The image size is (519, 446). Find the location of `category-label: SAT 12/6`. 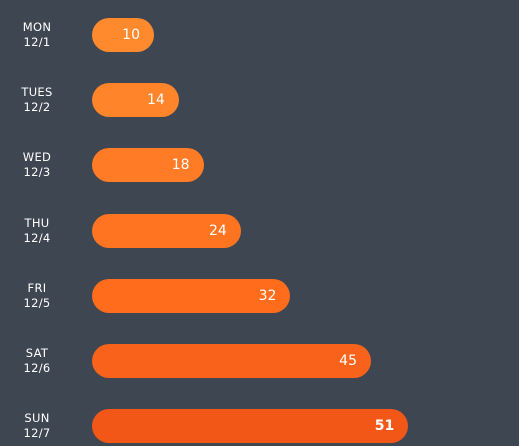

category-label: SAT 12/6 is located at coordinates (37, 361).